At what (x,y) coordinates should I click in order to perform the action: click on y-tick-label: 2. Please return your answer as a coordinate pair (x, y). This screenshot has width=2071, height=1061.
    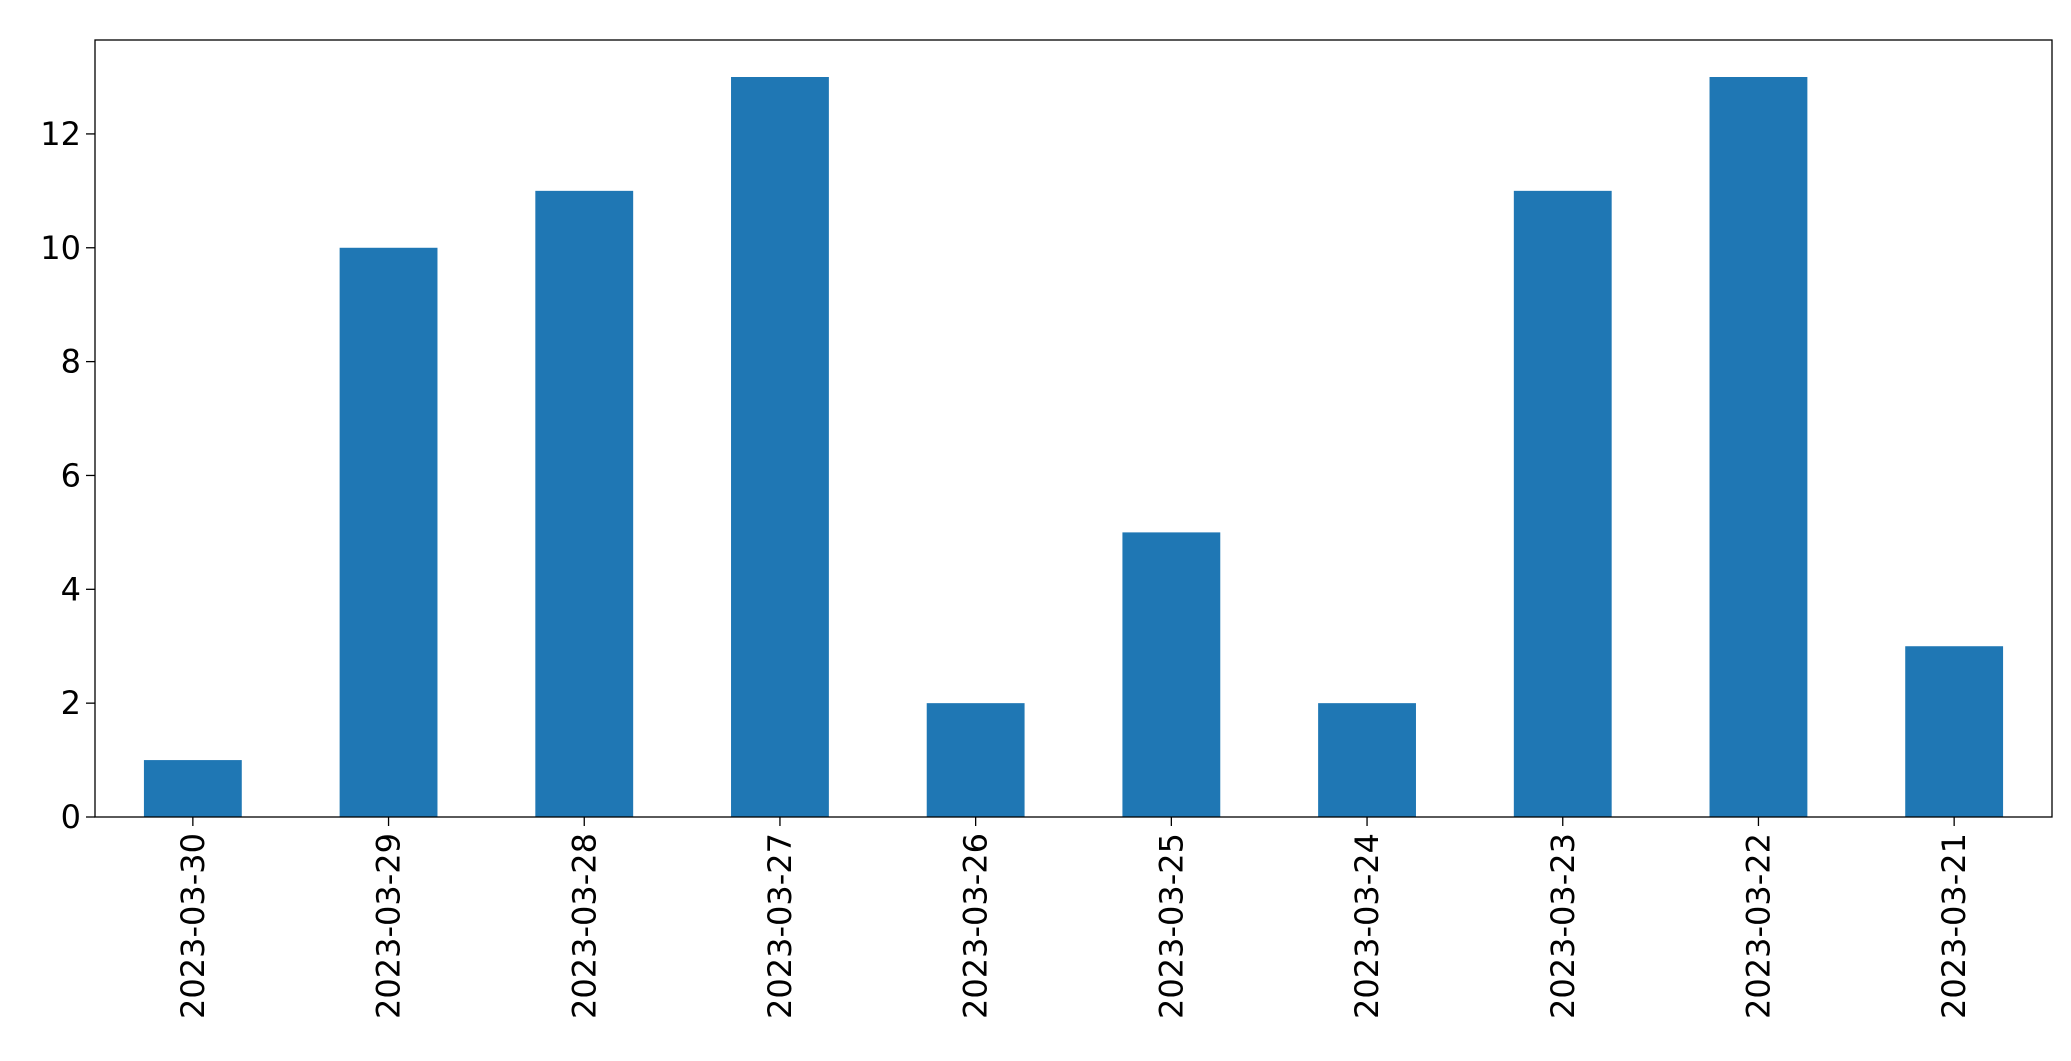
    Looking at the image, I should click on (71, 703).